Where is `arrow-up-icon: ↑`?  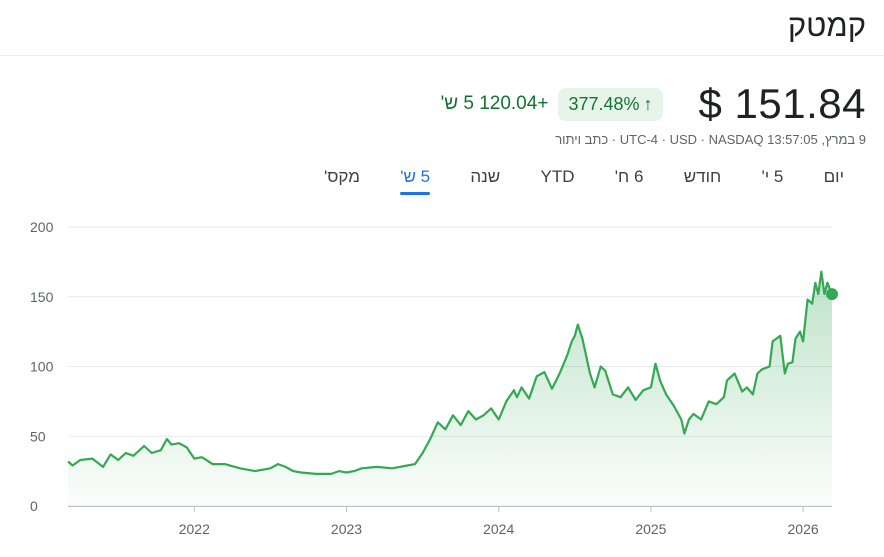 arrow-up-icon: ↑ is located at coordinates (648, 103).